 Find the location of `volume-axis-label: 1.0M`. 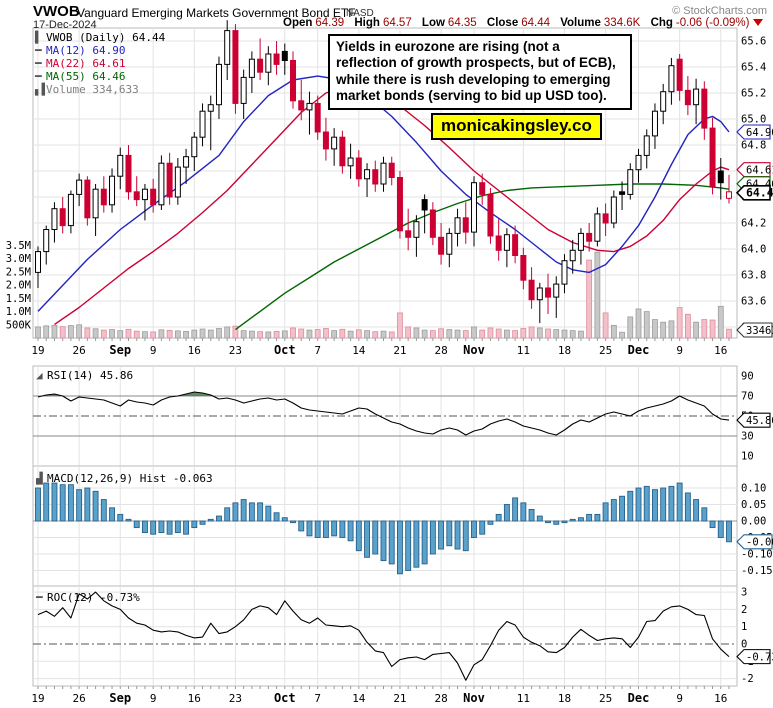

volume-axis-label: 1.0M is located at coordinates (18, 312).